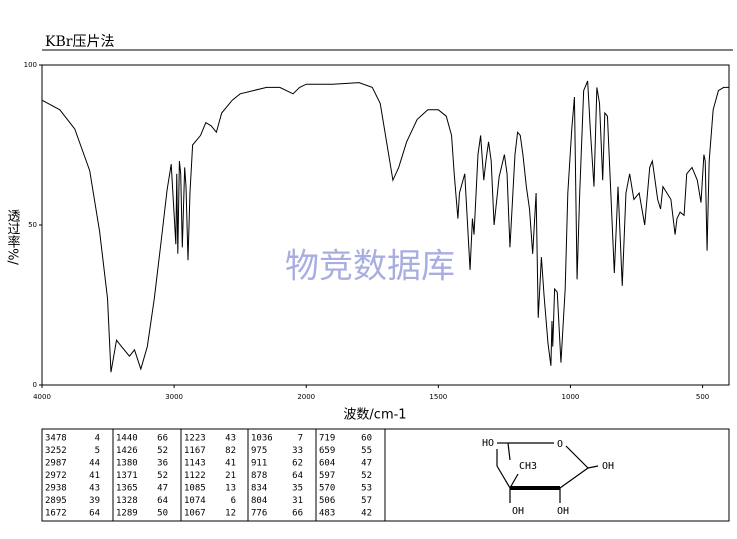  I want to click on table-cell: 1223, so click(195, 439).